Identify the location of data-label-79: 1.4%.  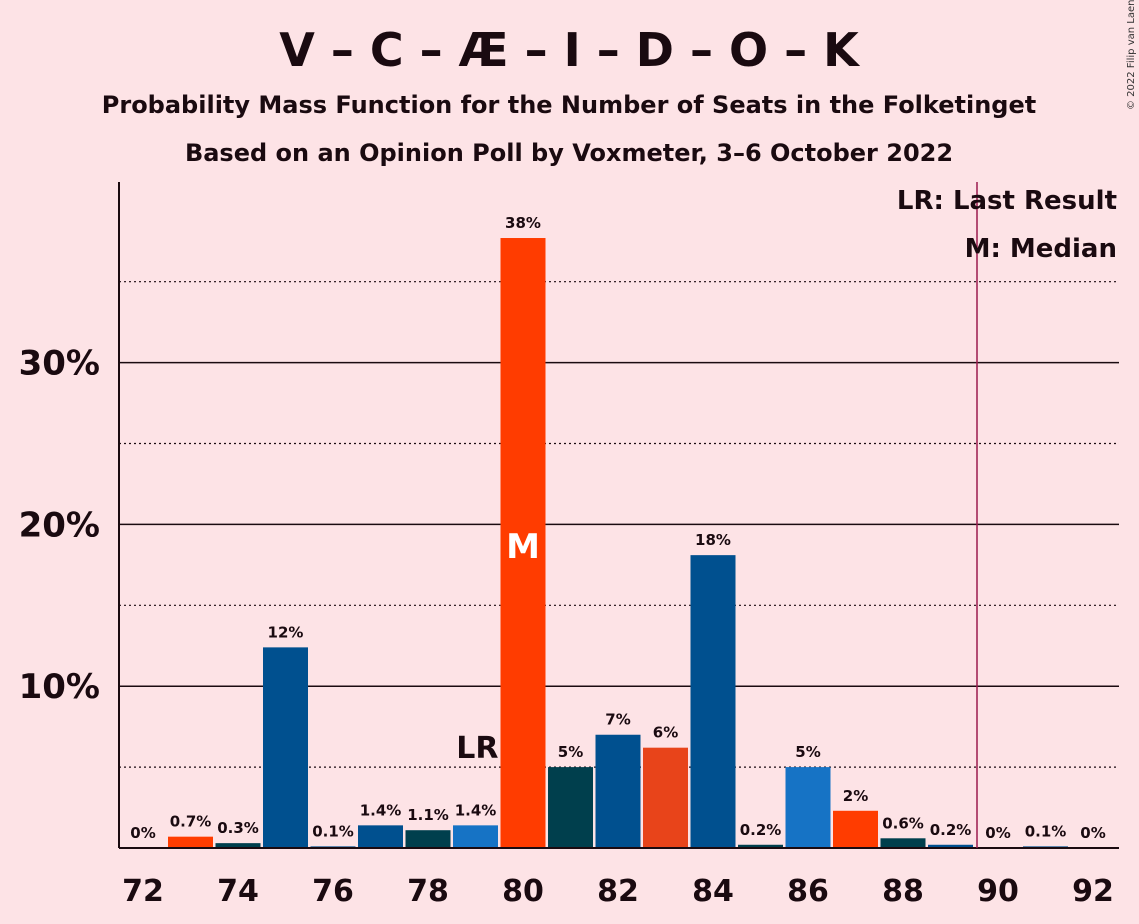
(476, 810).